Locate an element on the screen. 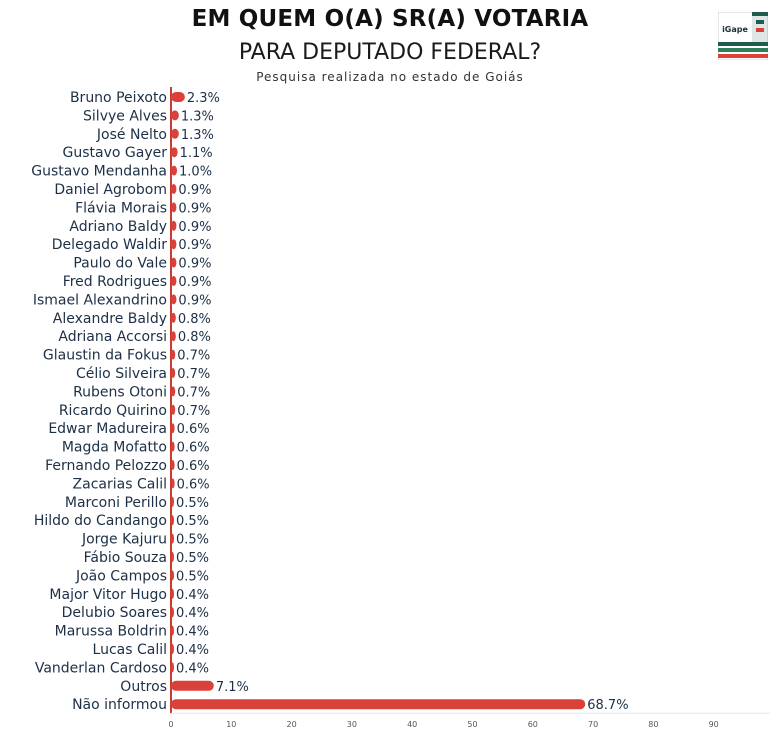 This screenshot has height=744, width=780. category-label: Gustavo Mendanha is located at coordinates (99, 172).